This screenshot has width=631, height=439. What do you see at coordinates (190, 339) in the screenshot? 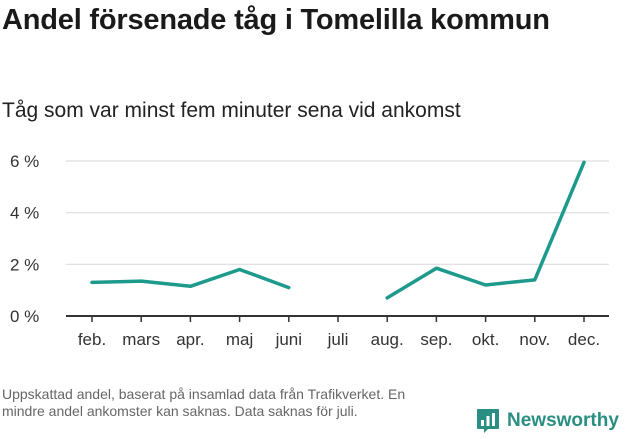
I see `x-tick-label: apr.` at bounding box center [190, 339].